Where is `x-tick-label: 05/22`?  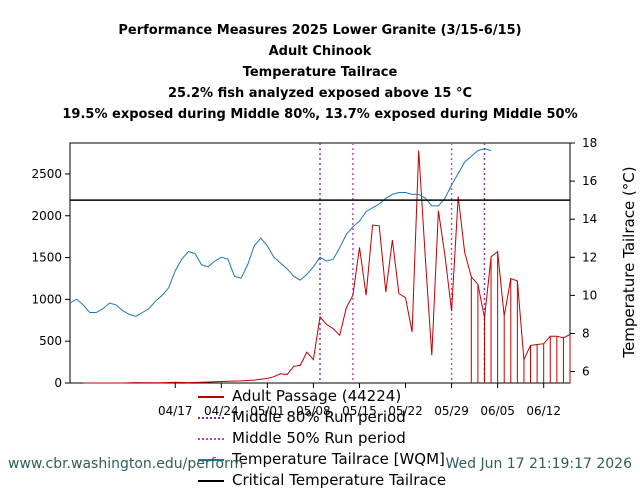 x-tick-label: 05/22 is located at coordinates (405, 411).